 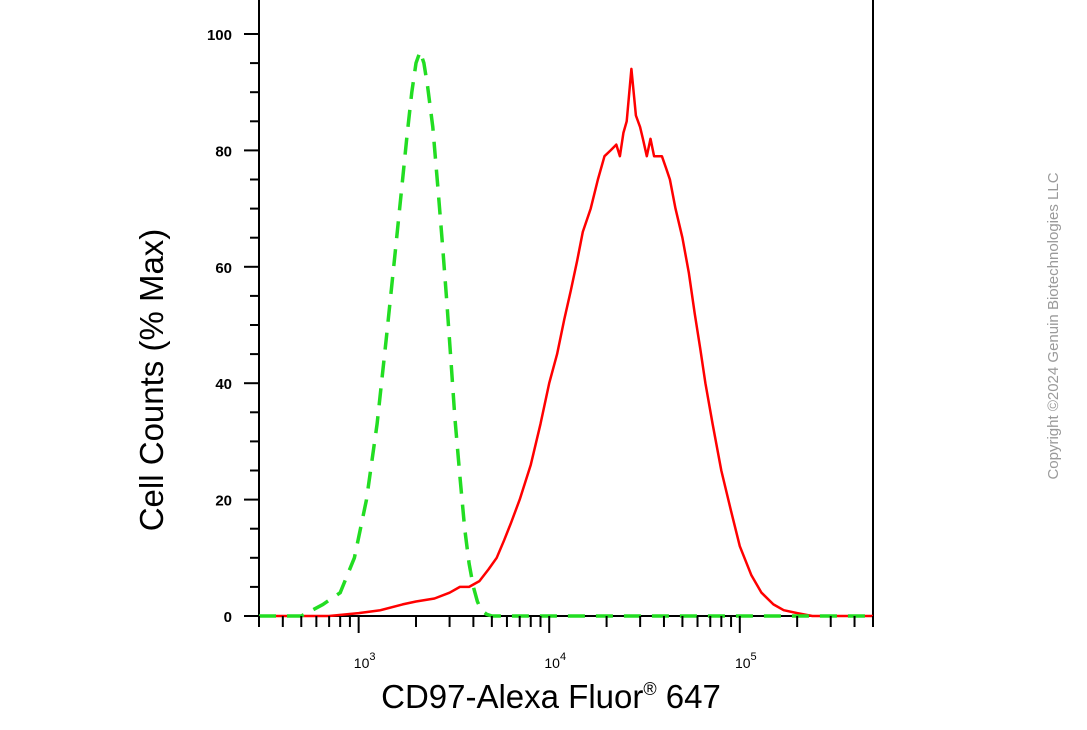 I want to click on x-tick-exponent: 4, so click(x=563, y=657).